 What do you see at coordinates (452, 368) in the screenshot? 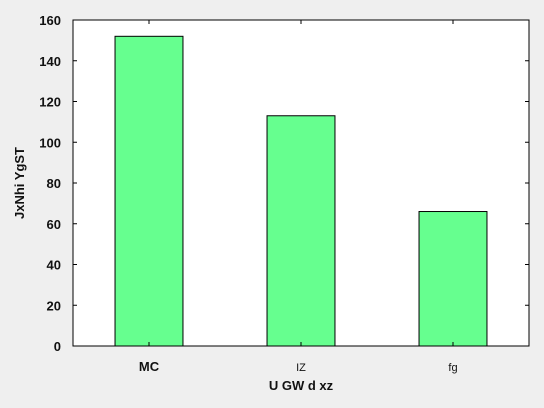
I see `x-tick-label-fg: fg` at bounding box center [452, 368].